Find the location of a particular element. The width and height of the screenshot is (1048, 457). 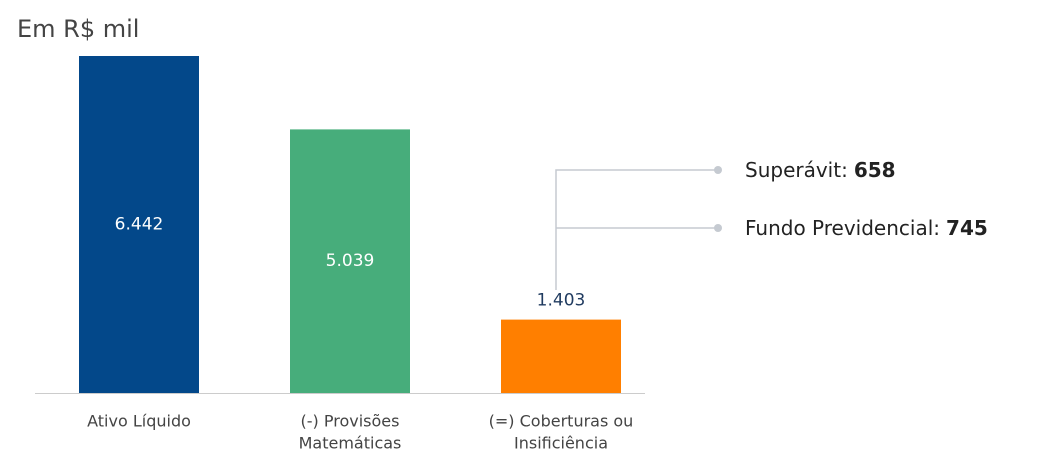

value-label: 5.039 is located at coordinates (350, 261).